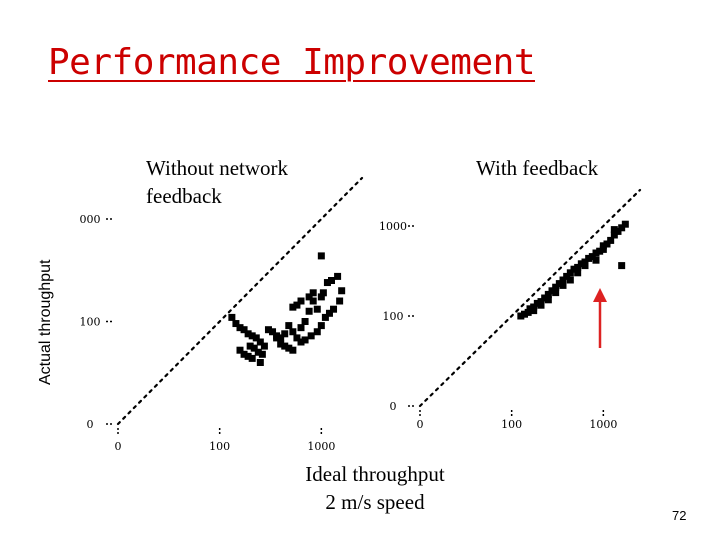 The image size is (720, 540). I want to click on y-tick-label: 100, so click(393, 316).